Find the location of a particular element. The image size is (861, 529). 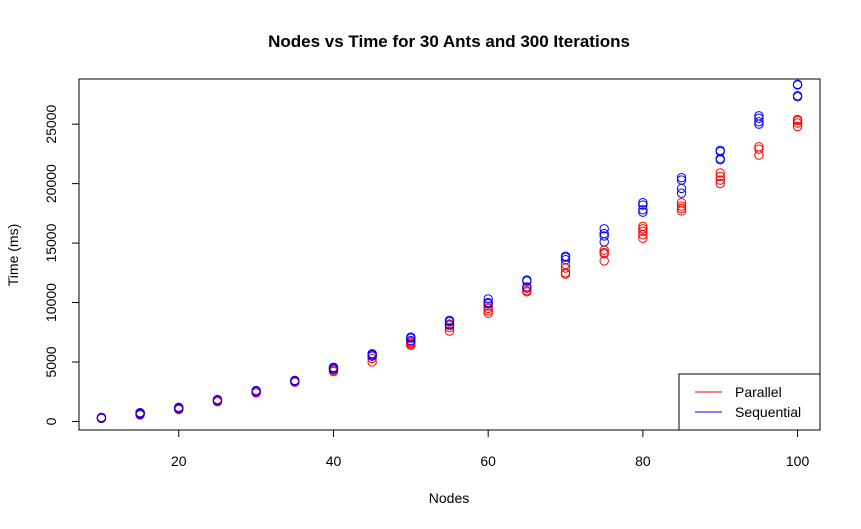

y-tick-label: 15000 is located at coordinates (51, 242).